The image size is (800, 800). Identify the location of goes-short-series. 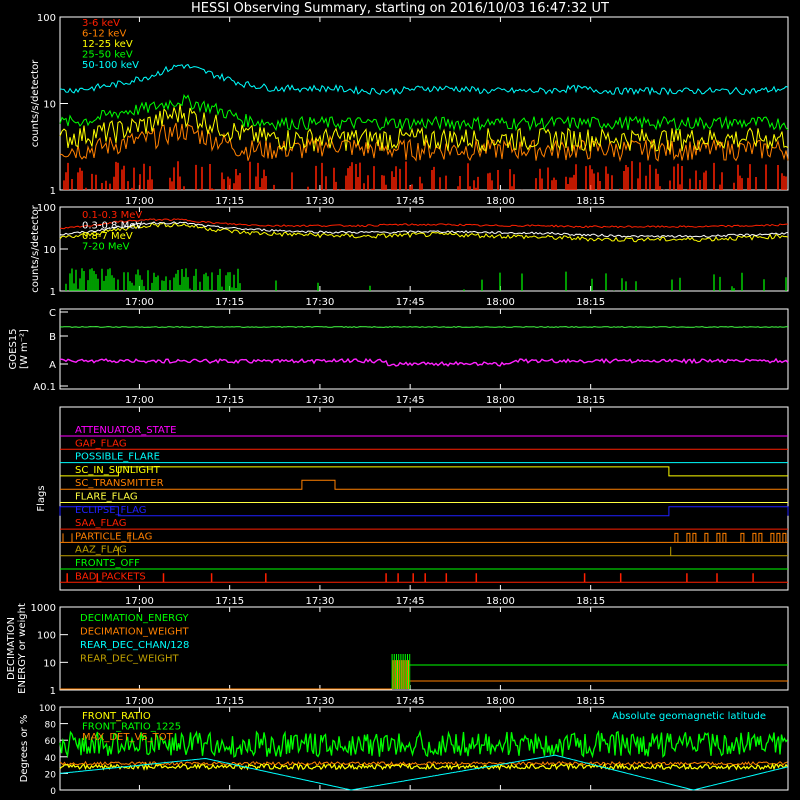
(424, 362).